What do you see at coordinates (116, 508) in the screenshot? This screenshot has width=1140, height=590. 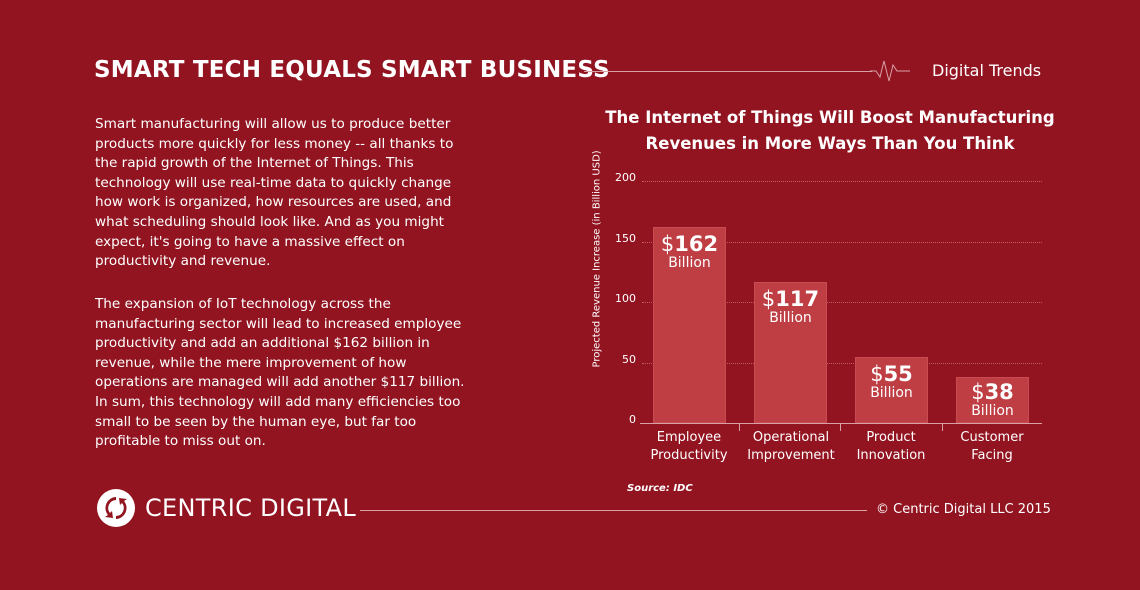 I see `centric-circle-arrows-icon` at bounding box center [116, 508].